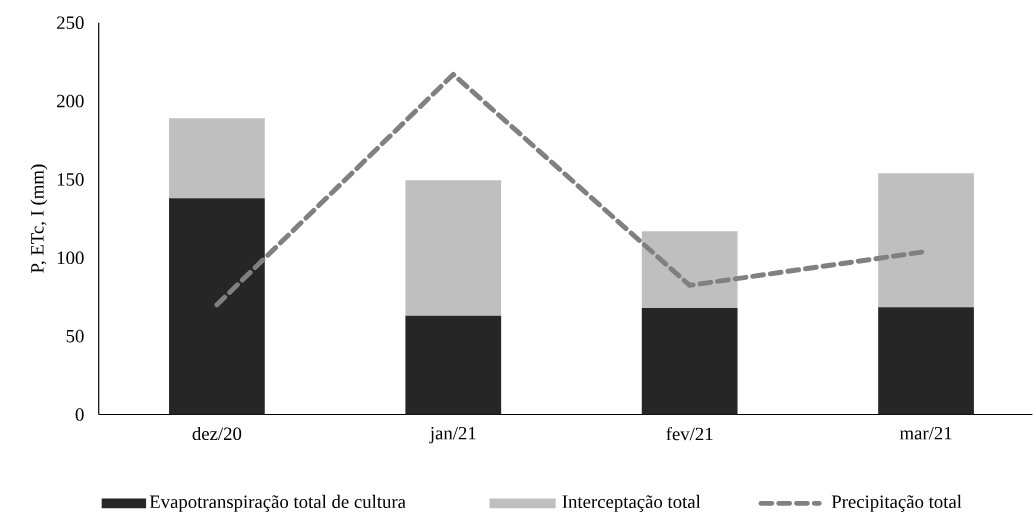 The width and height of the screenshot is (1033, 516). What do you see at coordinates (925, 433) in the screenshot?
I see `x-tick-label: mar/21` at bounding box center [925, 433].